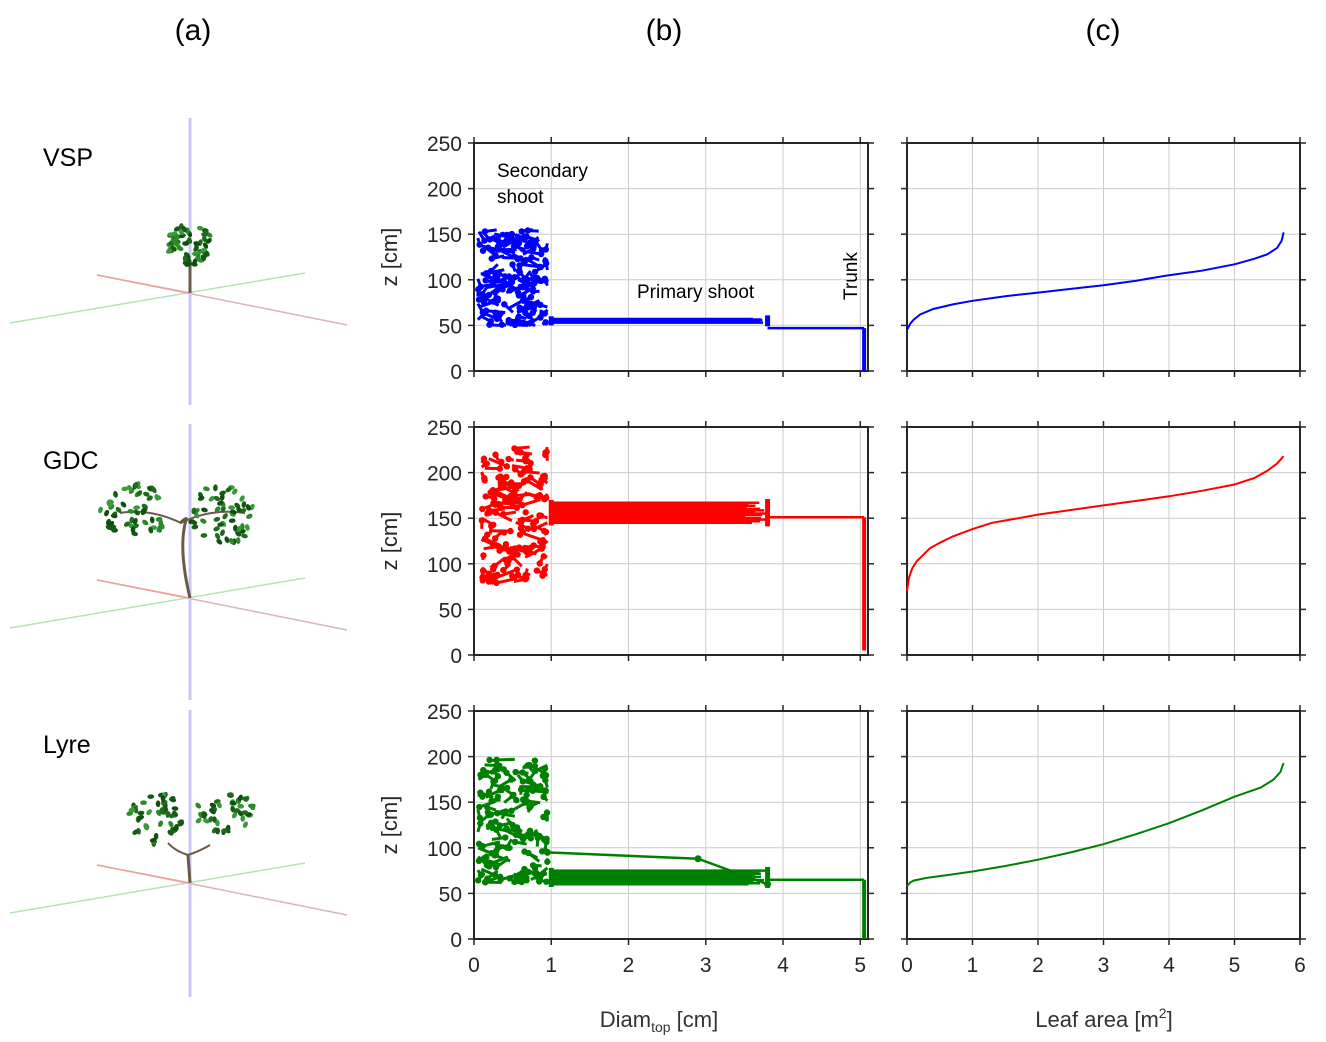 This screenshot has height=1042, width=1326. Describe the element at coordinates (547, 852) in the screenshot. I see `upper-branch-point` at that location.